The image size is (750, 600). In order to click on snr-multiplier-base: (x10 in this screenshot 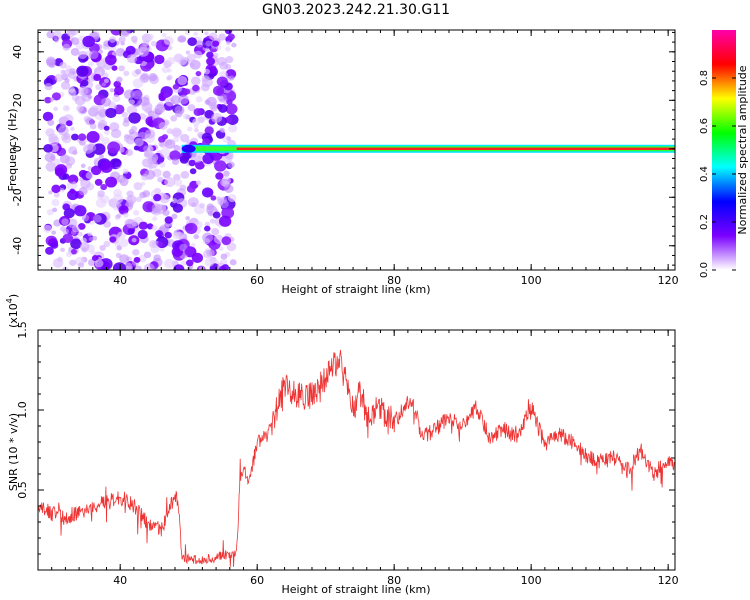, I will do `click(13, 315)`.